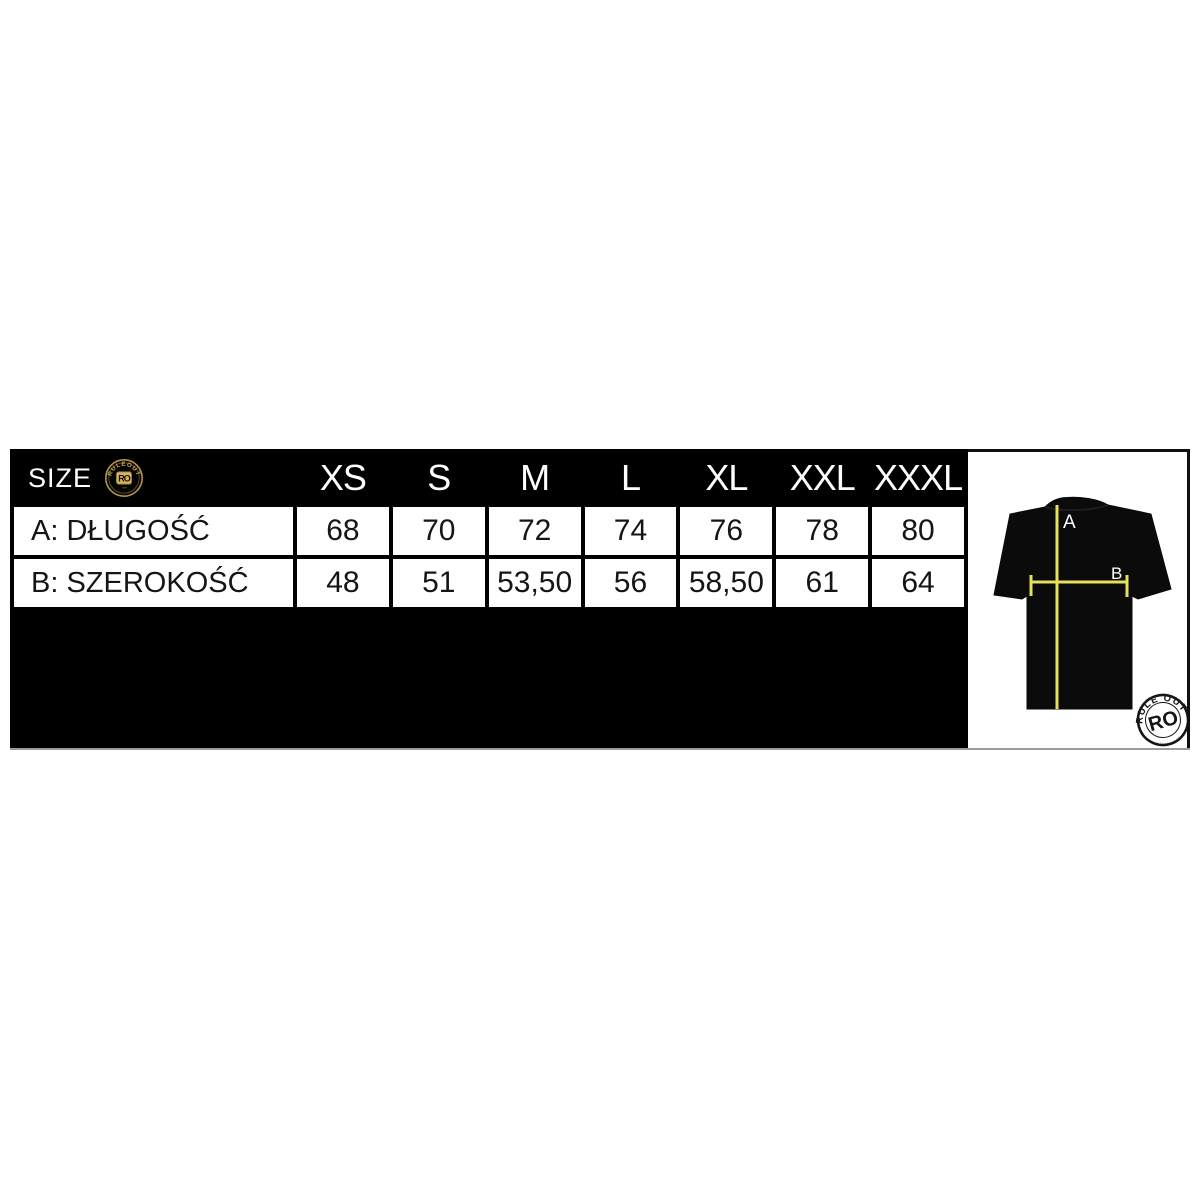 The height and width of the screenshot is (1200, 1200). Describe the element at coordinates (343, 478) in the screenshot. I see `col-header-xs: XS` at that location.